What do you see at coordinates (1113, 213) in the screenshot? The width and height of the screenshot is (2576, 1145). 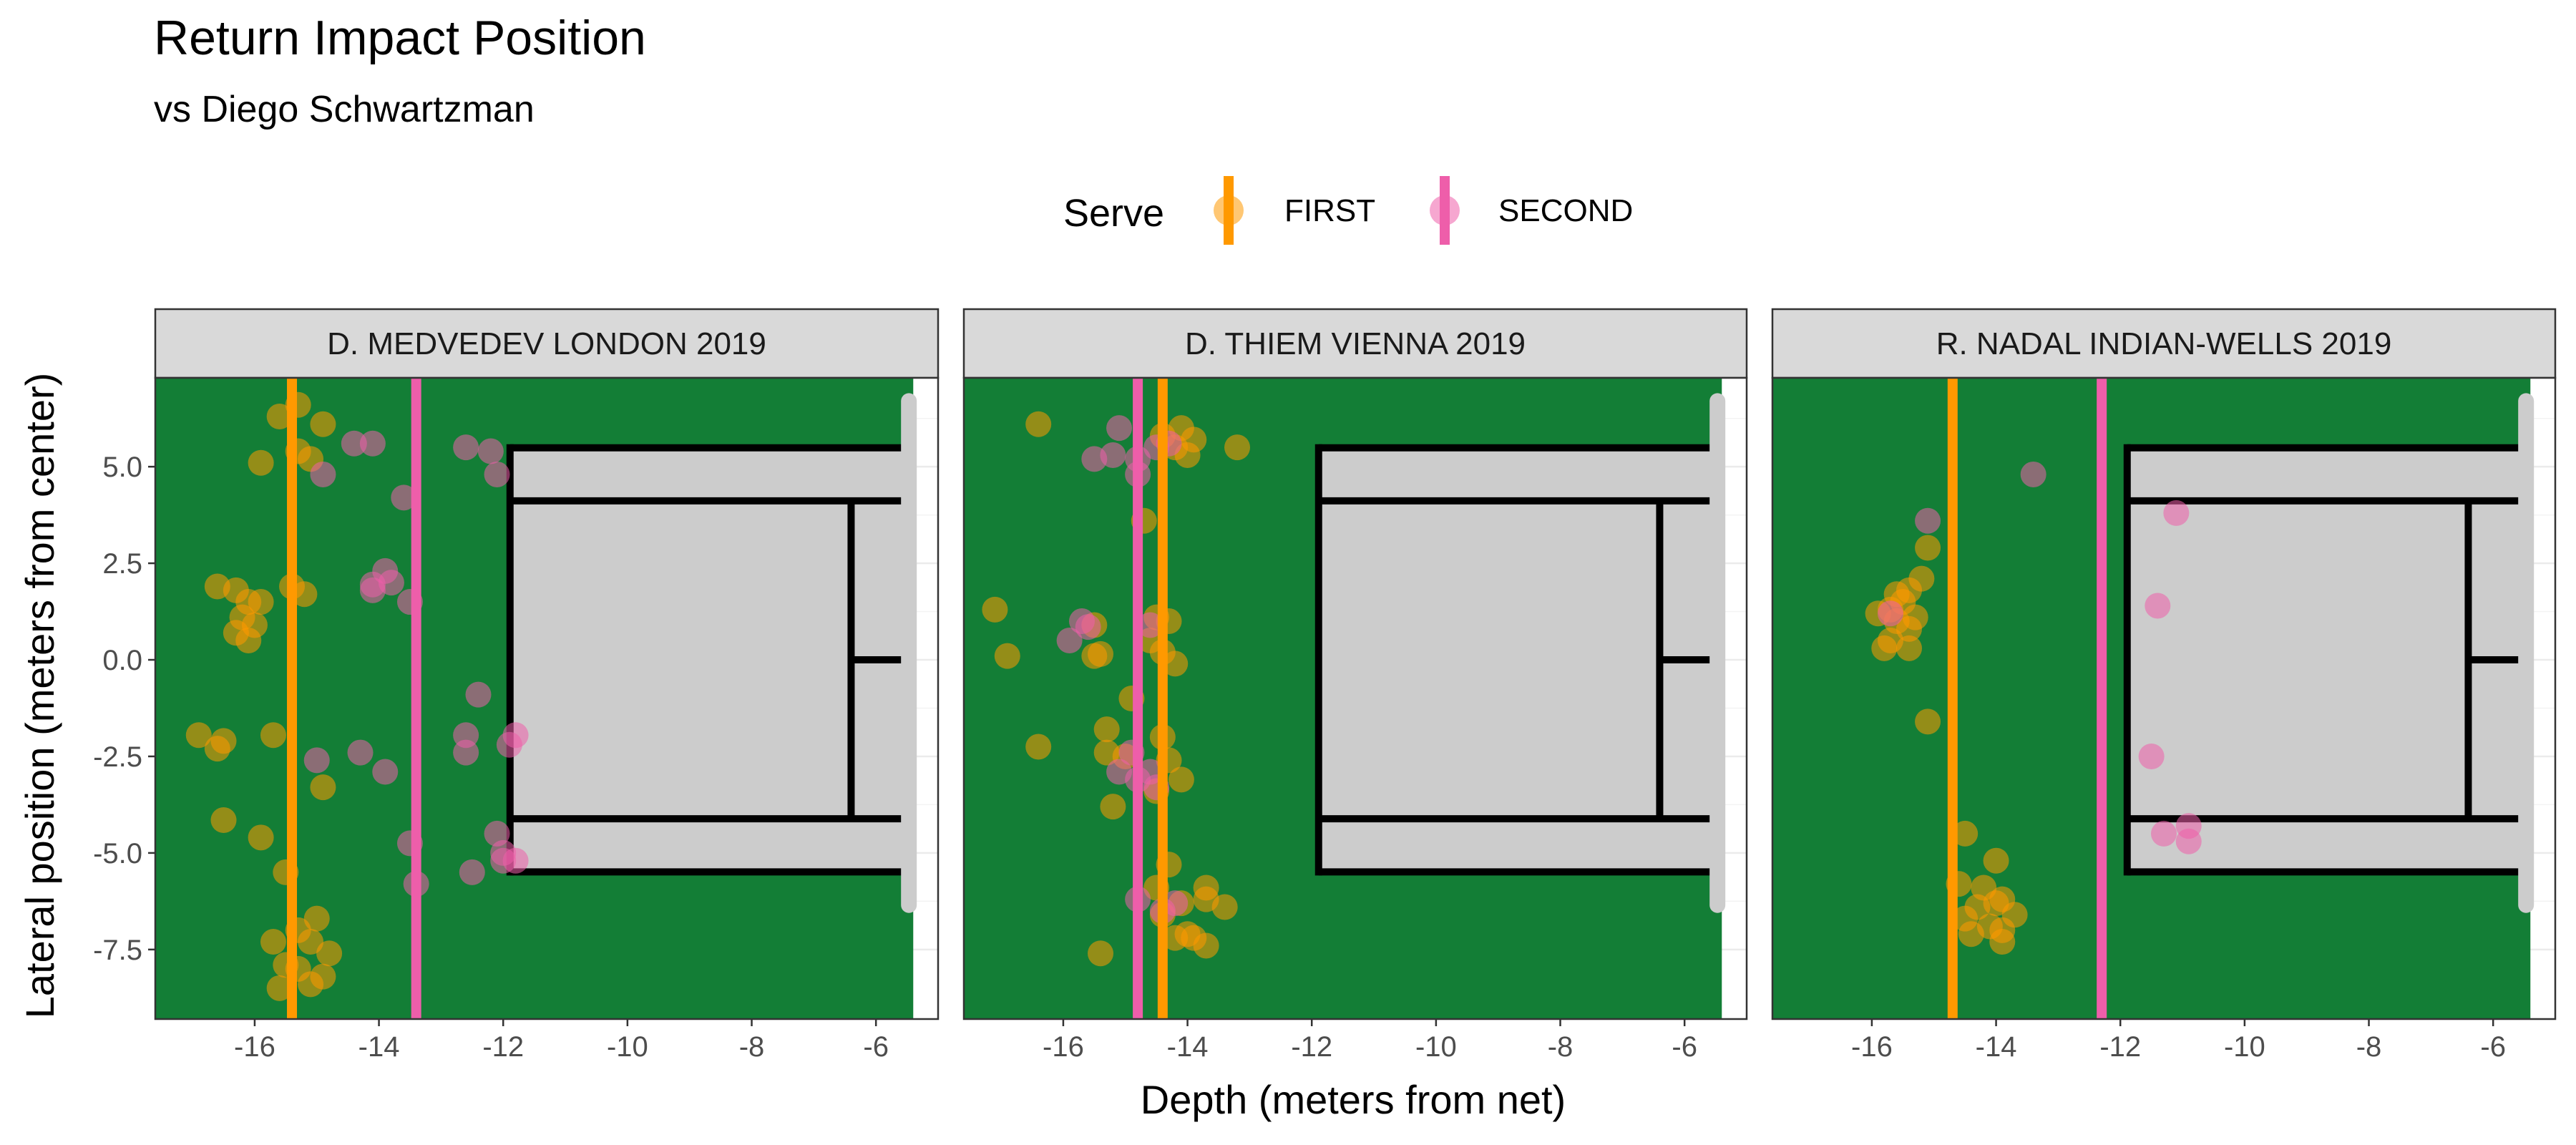 I see `legend-title: Serve` at bounding box center [1113, 213].